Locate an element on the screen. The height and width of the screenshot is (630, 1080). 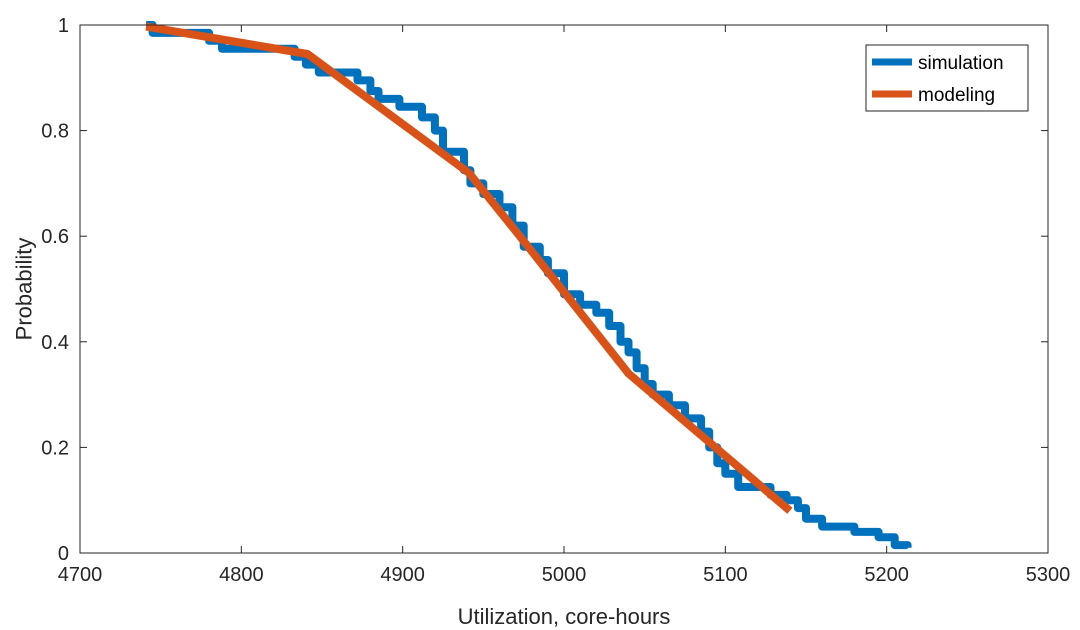
legend: simulation modeling is located at coordinates (947, 78).